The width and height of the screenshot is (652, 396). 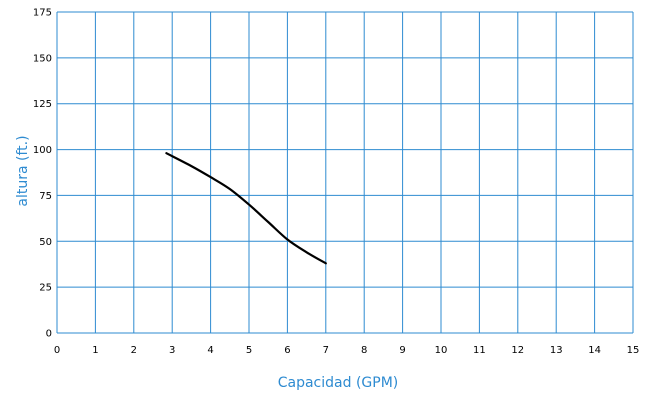 What do you see at coordinates (633, 350) in the screenshot?
I see `x-tick-label: 15` at bounding box center [633, 350].